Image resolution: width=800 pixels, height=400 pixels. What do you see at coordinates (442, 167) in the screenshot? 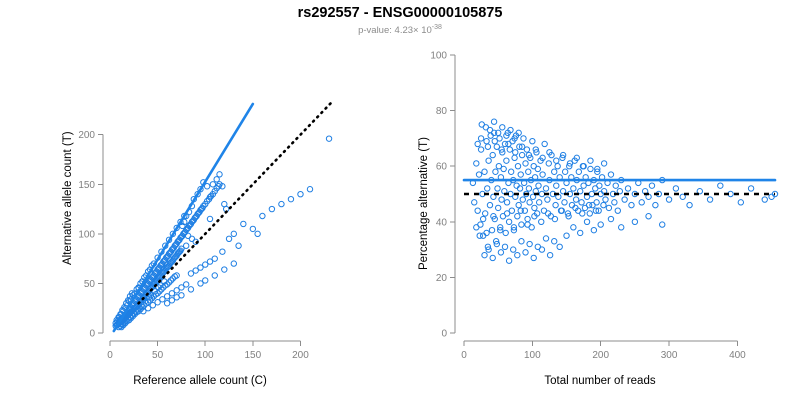
I see `y-tick-label: 60` at bounding box center [442, 167].